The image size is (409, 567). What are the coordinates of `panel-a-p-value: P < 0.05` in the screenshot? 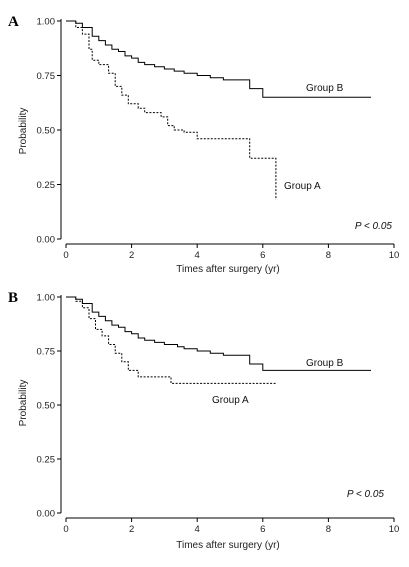 It's located at (374, 226).